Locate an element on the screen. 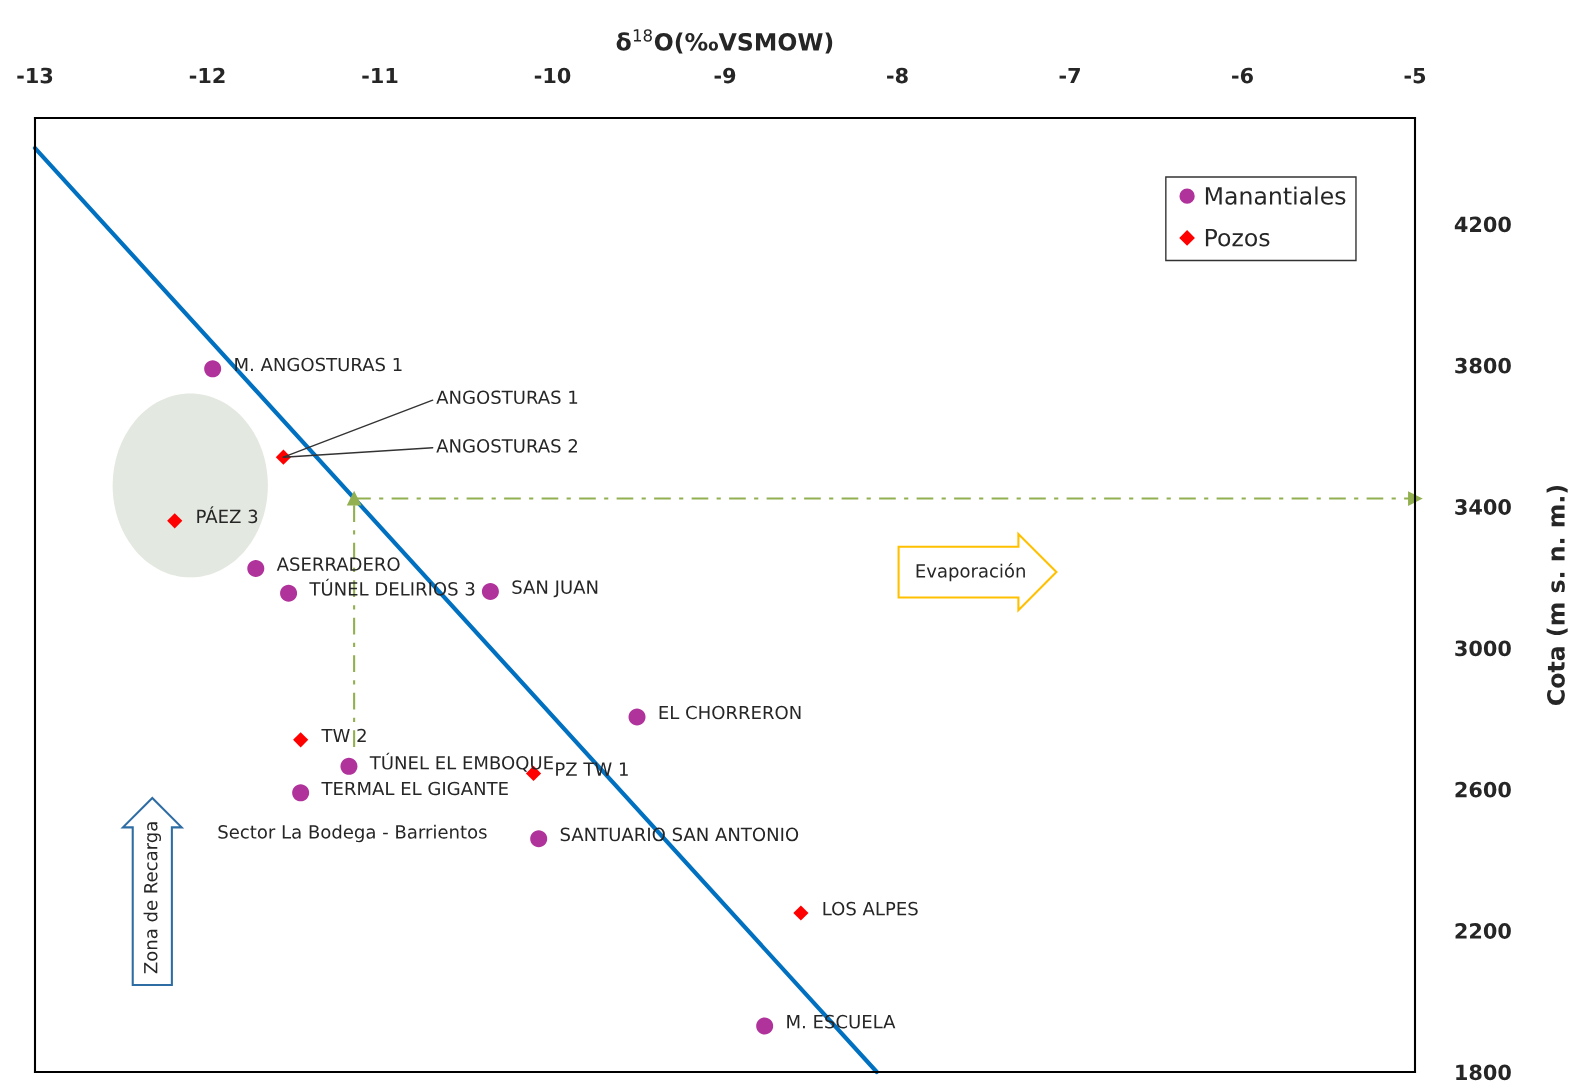  annotation: TÚNEL EL EMBOQUE is located at coordinates (461, 762).